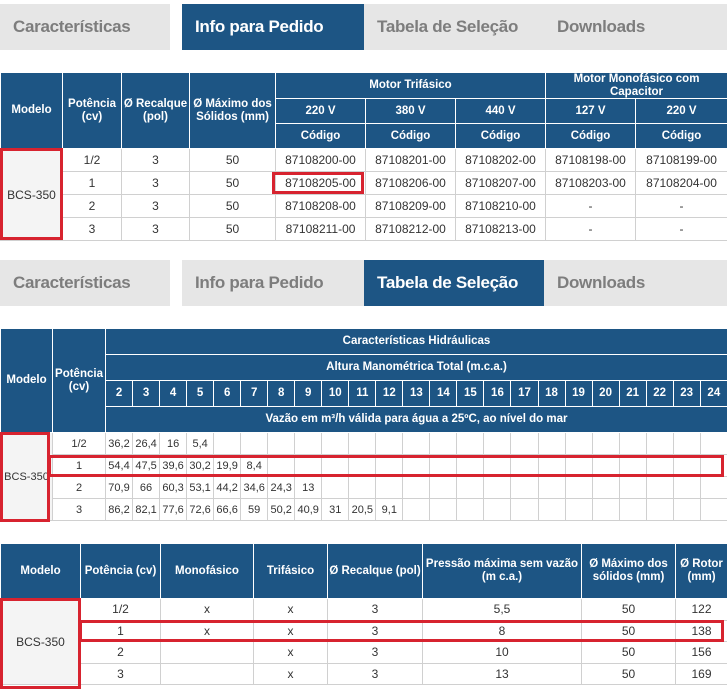  Describe the element at coordinates (146, 465) in the screenshot. I see `flow-cell: 47,5` at that location.